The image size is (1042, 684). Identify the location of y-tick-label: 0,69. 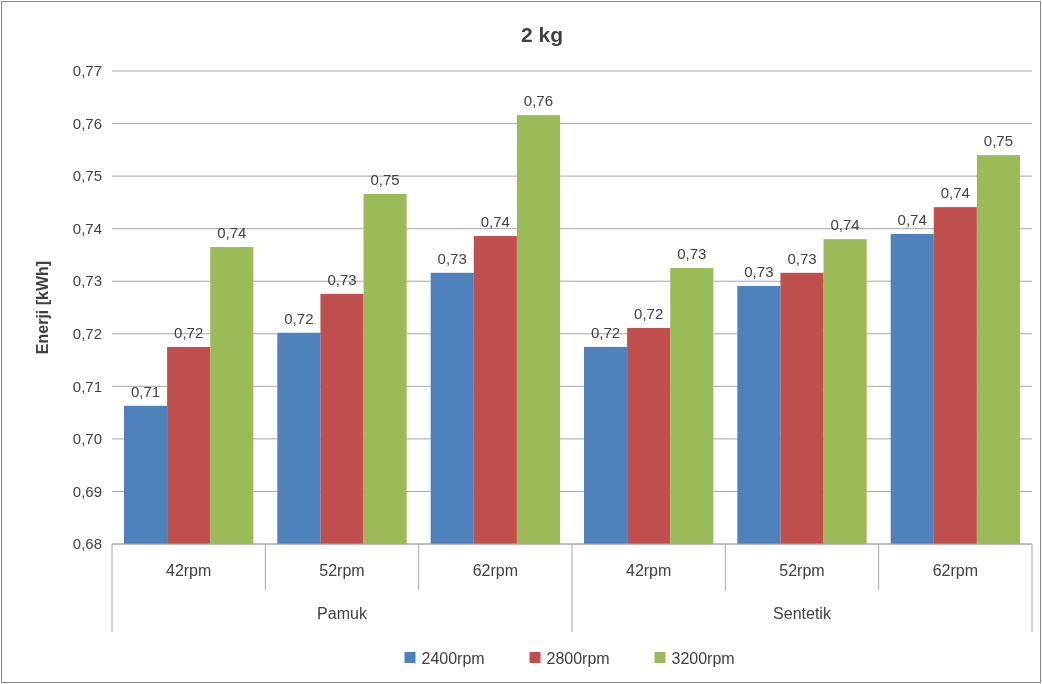
(87, 491).